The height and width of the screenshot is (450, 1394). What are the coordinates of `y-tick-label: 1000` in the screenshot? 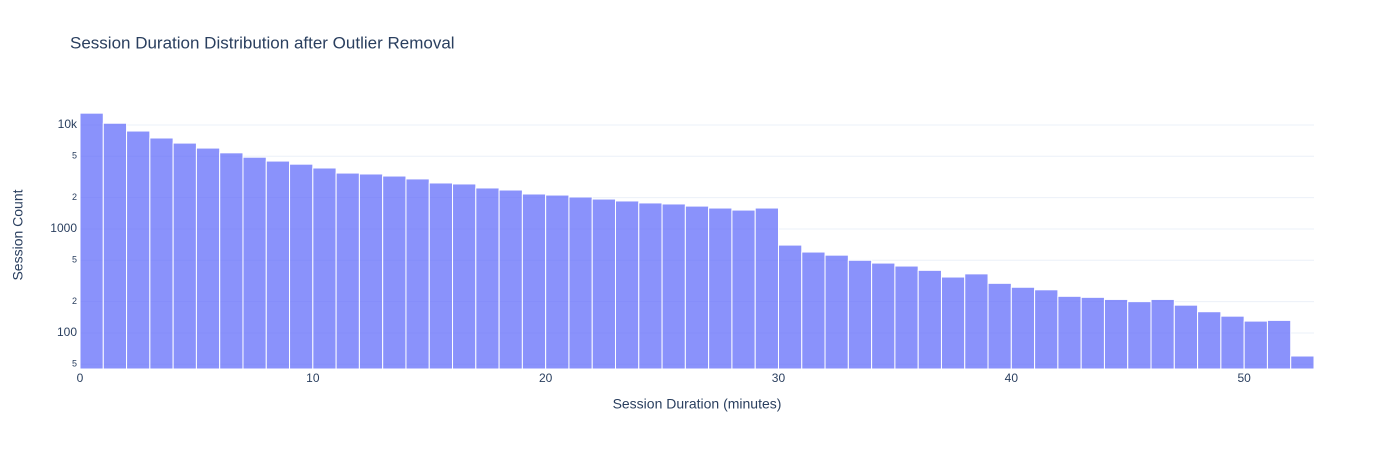 It's located at (63, 228).